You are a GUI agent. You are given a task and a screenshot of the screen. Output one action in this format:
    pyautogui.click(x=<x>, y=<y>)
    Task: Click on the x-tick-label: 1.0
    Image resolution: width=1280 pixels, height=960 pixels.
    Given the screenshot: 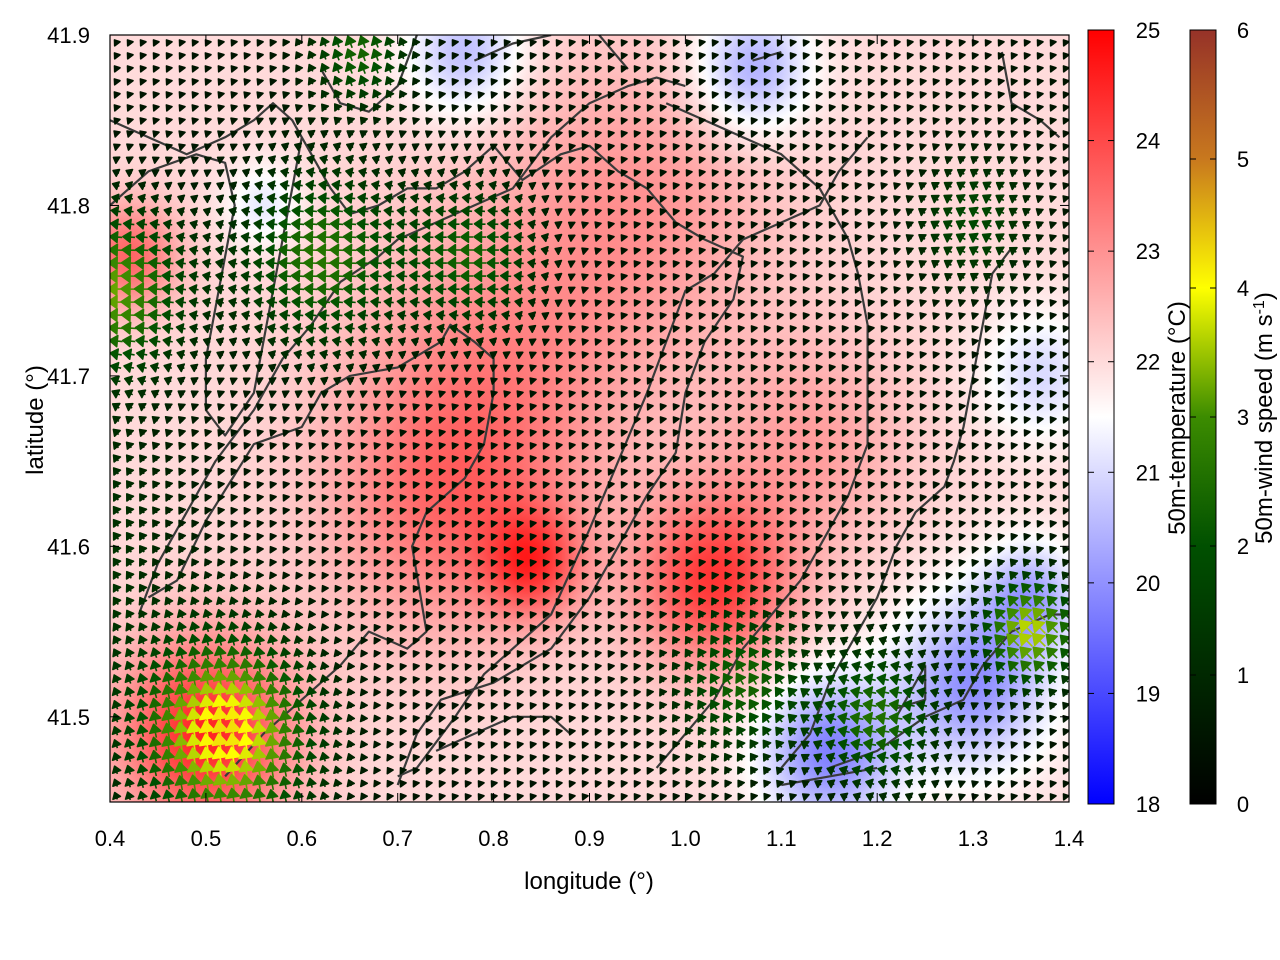 What is the action you would take?
    pyautogui.click(x=685, y=838)
    